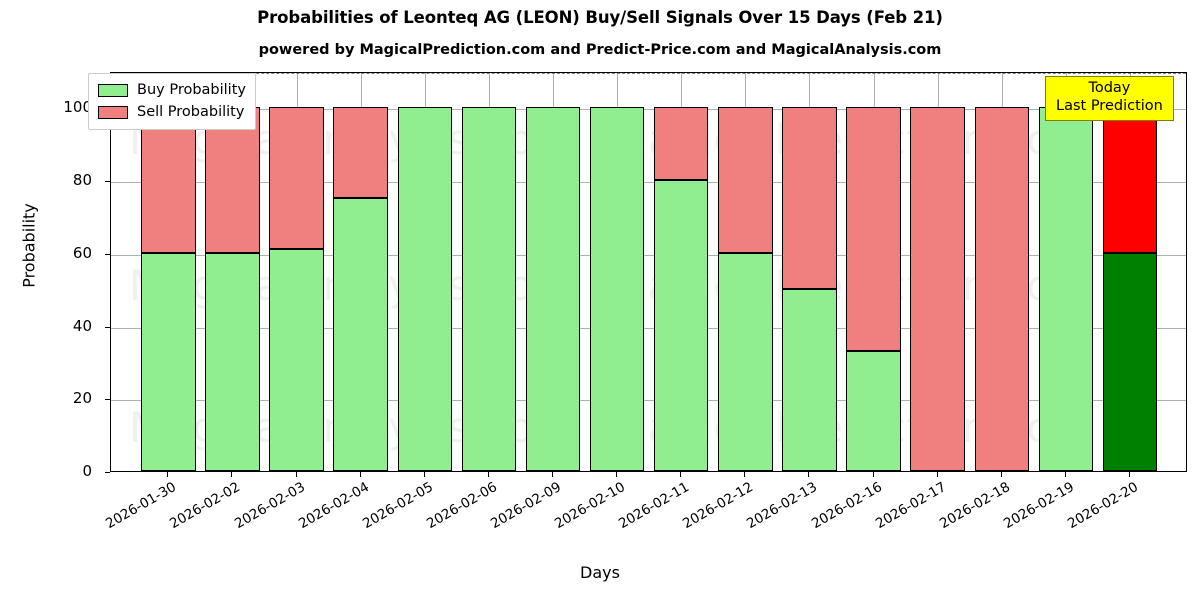 This screenshot has height=600, width=1200. Describe the element at coordinates (77, 107) in the screenshot. I see `y-tick-label: 100` at that location.